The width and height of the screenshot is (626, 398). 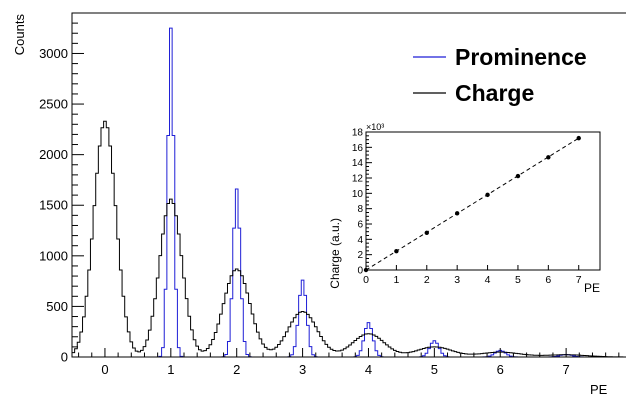 I want to click on y-tick-label: 3000, so click(x=53, y=53).